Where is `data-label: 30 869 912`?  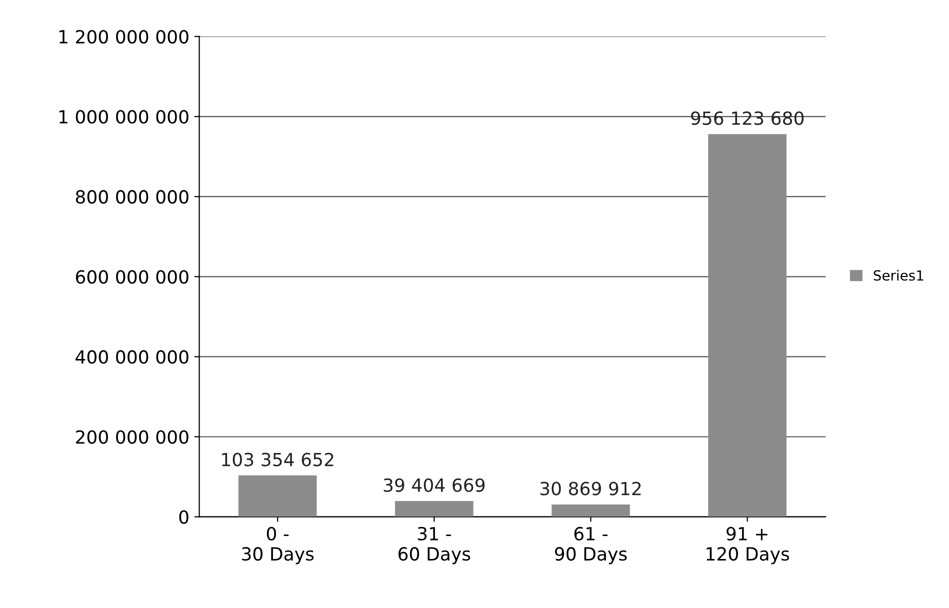
data-label: 30 869 912 is located at coordinates (590, 489).